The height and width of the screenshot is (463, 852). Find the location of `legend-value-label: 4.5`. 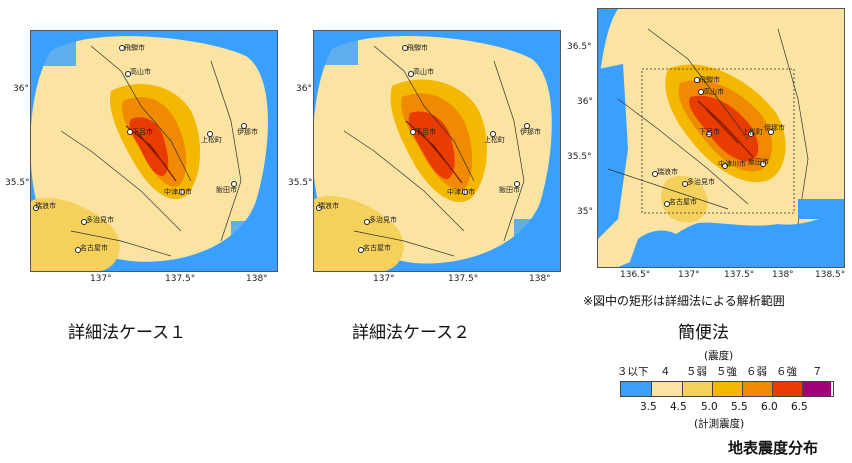

legend-value-label: 4.5 is located at coordinates (678, 407).